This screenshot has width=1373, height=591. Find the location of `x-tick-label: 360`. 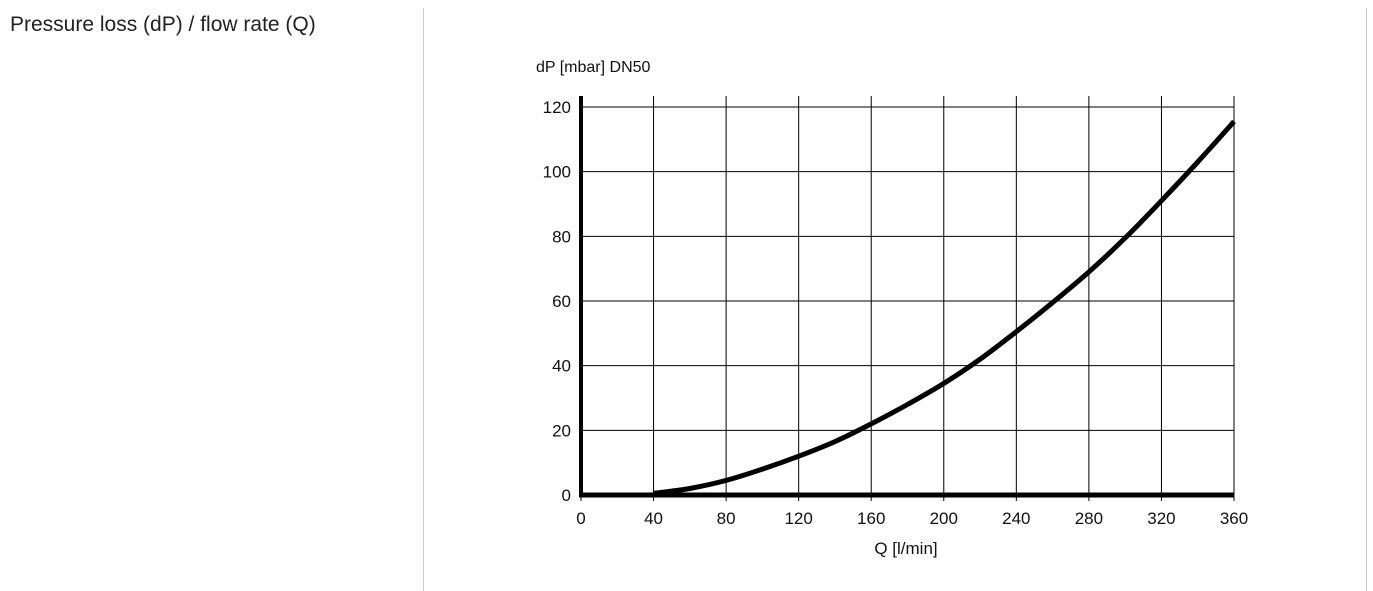

x-tick-label: 360 is located at coordinates (1234, 518).